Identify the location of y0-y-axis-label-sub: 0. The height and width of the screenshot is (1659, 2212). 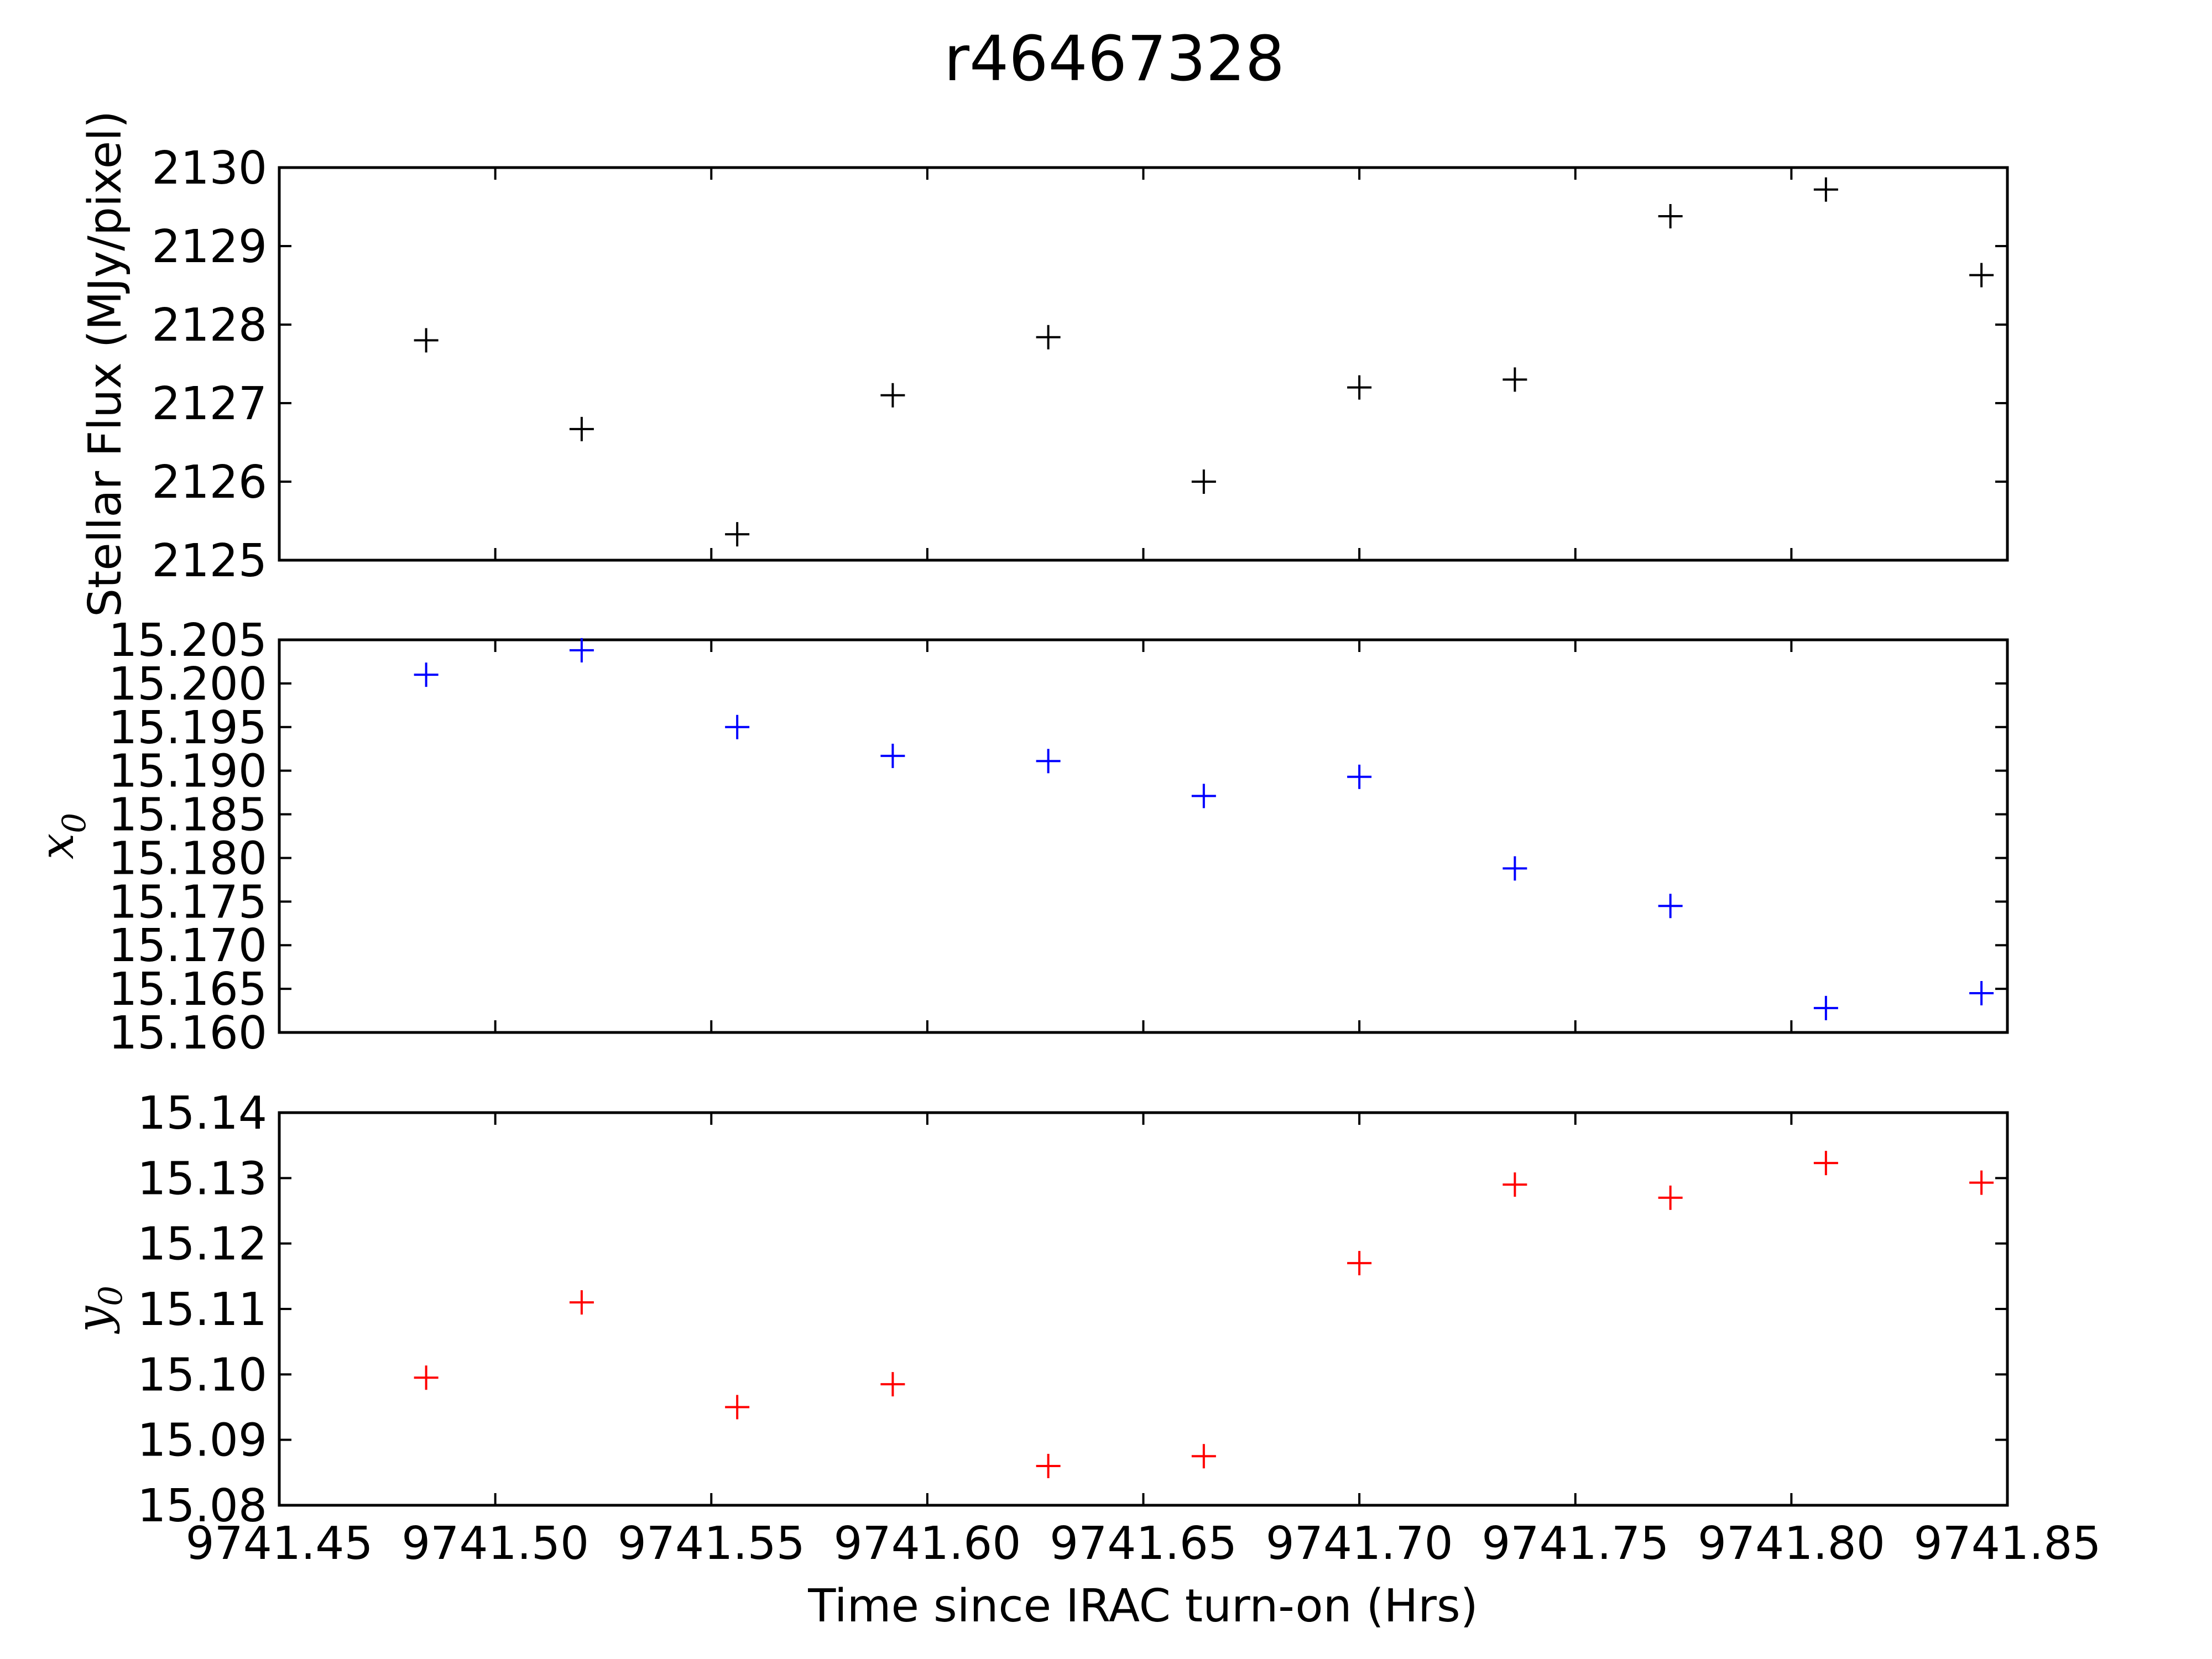
(111, 1296).